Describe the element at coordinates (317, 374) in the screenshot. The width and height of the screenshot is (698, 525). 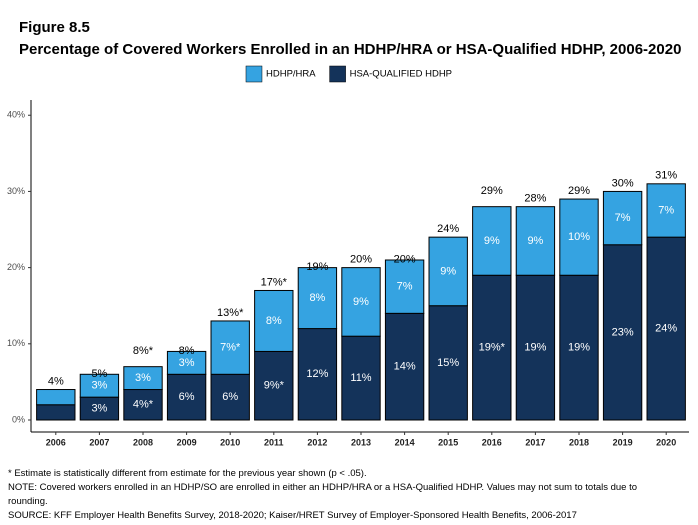
I see `value-label: 12%` at that location.